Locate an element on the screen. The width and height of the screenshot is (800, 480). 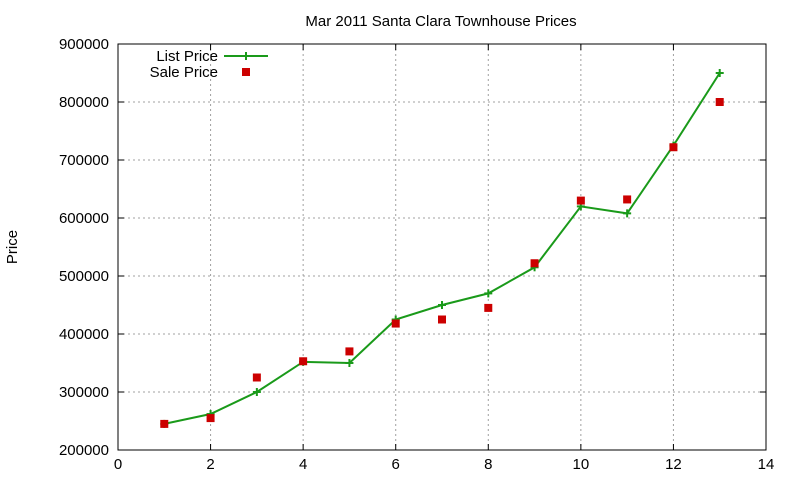
legend-marker-sale-price is located at coordinates (246, 72).